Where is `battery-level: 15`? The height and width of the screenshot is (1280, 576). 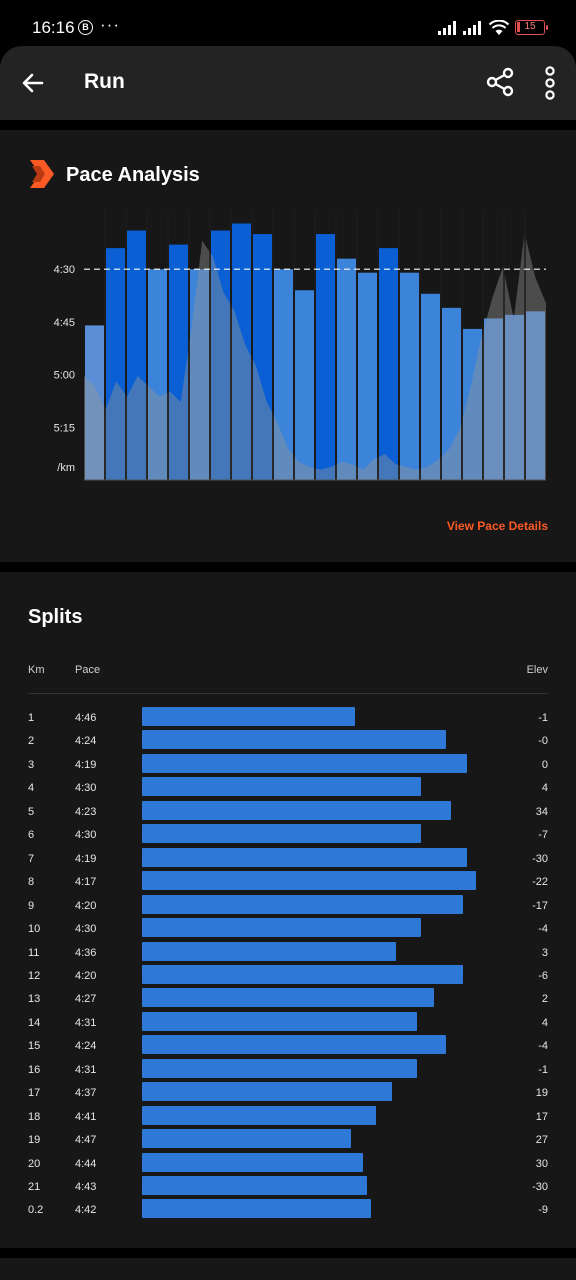 battery-level: 15 is located at coordinates (530, 26).